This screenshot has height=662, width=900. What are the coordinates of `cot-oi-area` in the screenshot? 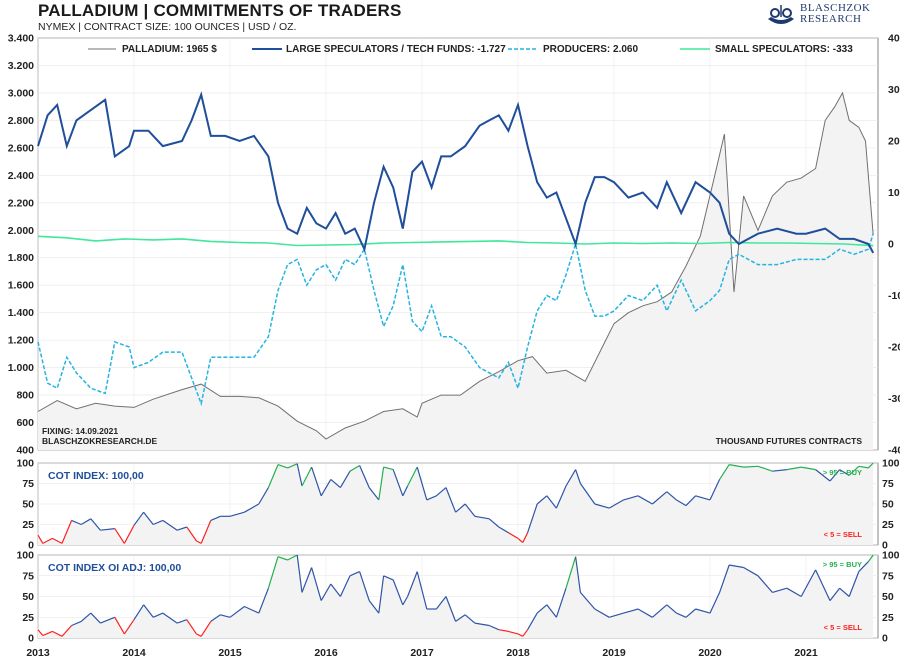 It's located at (456, 596).